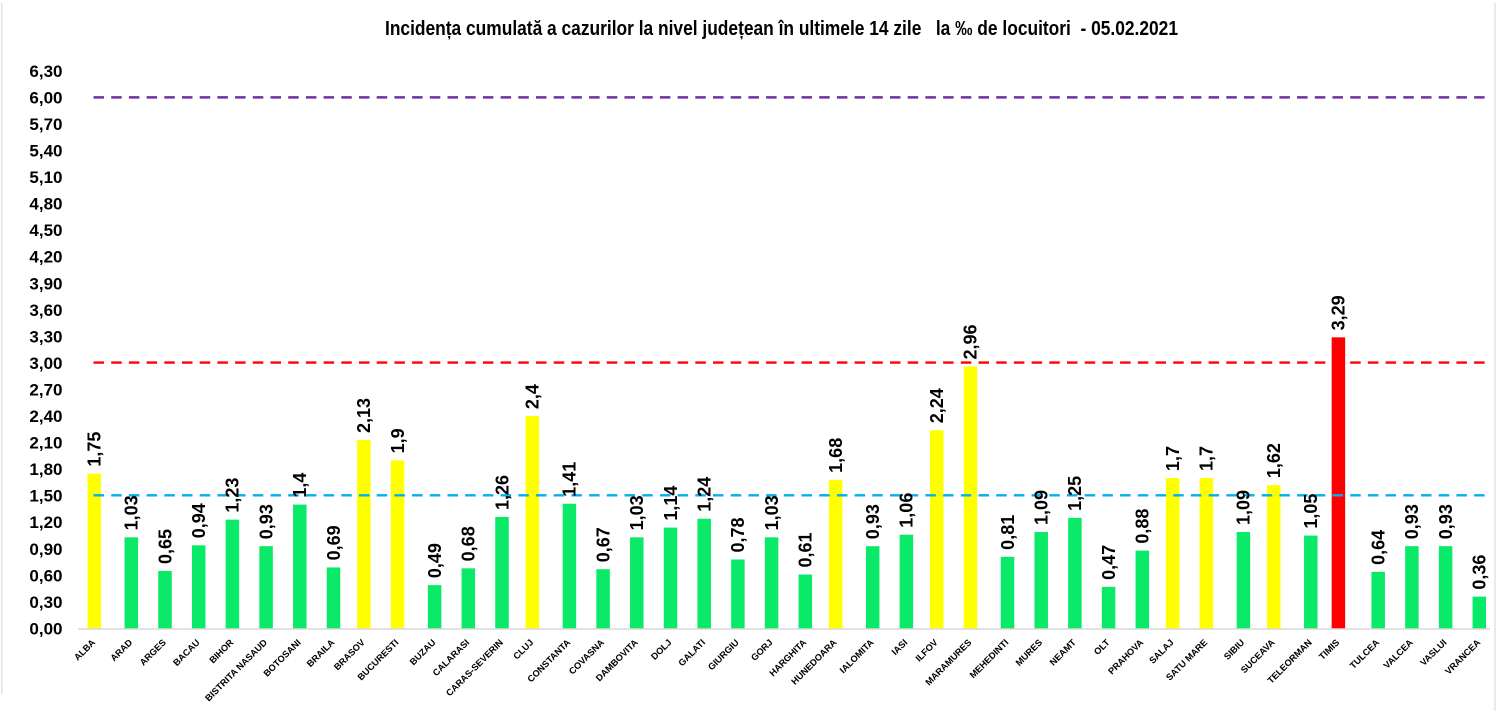  What do you see at coordinates (937, 405) in the screenshot?
I see `svg-text: 2,24` at bounding box center [937, 405].